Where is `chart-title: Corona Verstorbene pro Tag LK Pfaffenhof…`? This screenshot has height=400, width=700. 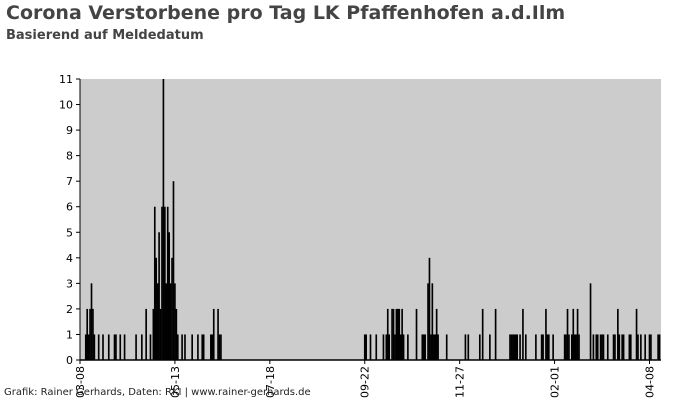
chart-title: Corona Verstorbene pro Tag LK Pfaffenhof… is located at coordinates (286, 13).